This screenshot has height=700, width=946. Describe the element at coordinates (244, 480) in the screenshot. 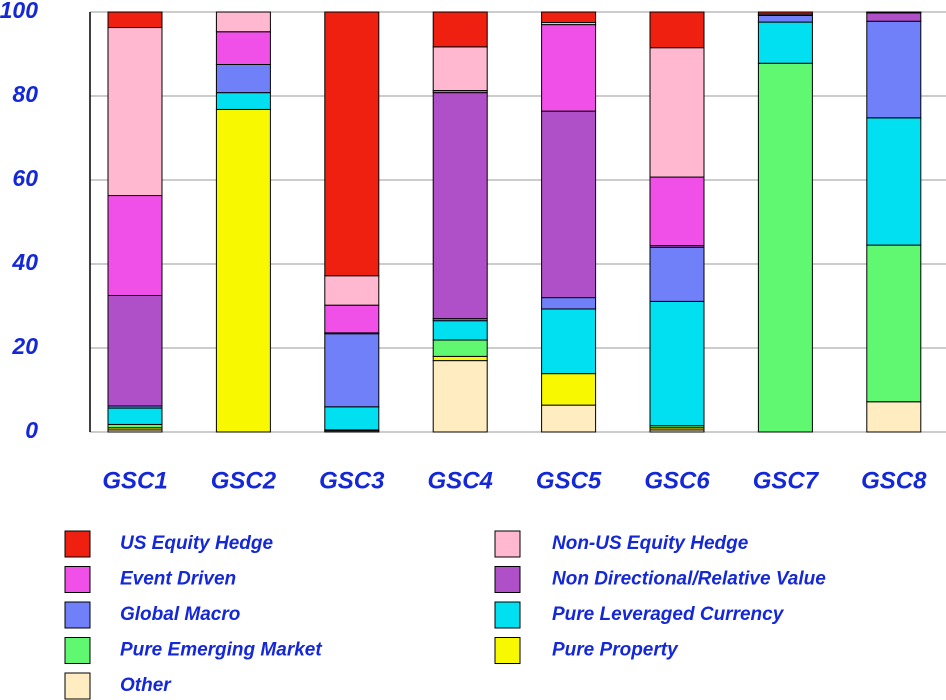

I see `x-tick-label: GSC2` at that location.